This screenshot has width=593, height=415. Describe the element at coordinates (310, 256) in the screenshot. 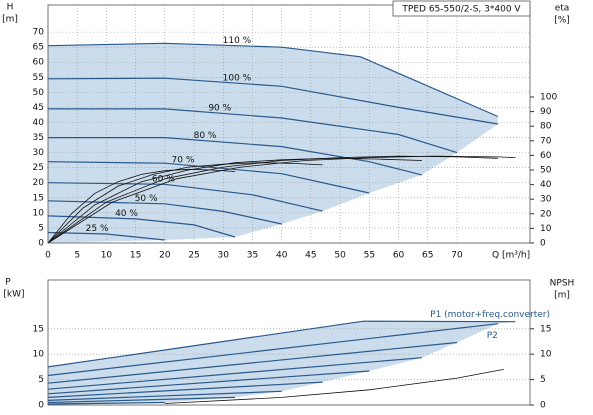

I see `x-tick-label: 45` at that location.